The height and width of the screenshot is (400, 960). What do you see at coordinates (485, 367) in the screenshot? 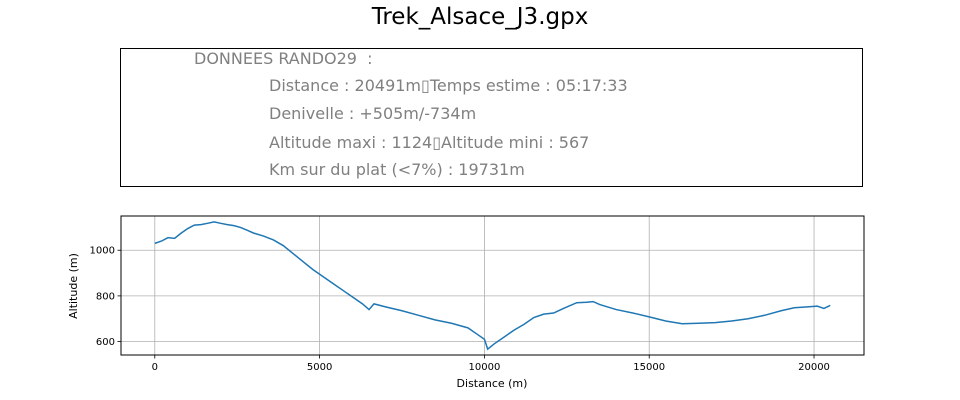
I see `x-tick-label-2: 10000` at bounding box center [485, 367].